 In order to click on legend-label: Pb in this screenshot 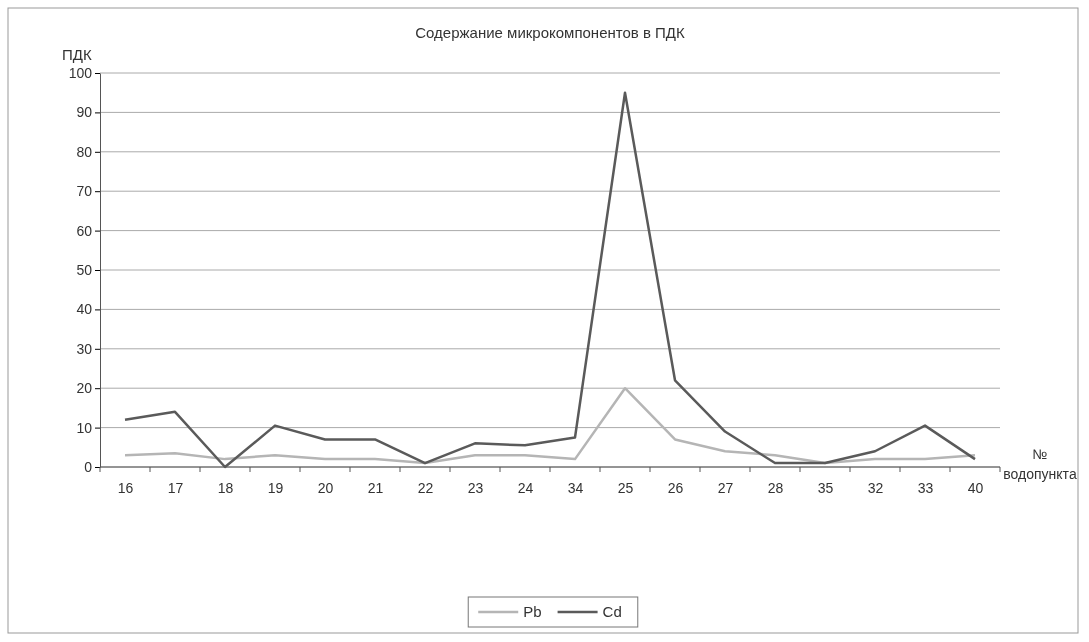, I will do `click(532, 611)`.